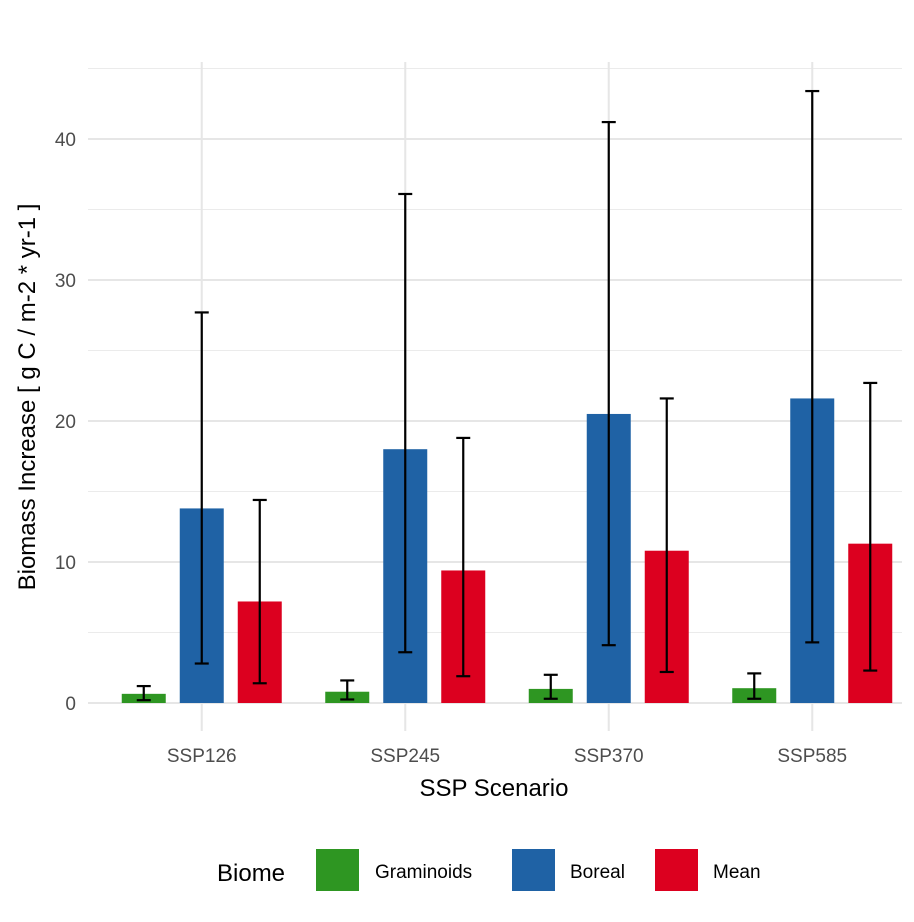  What do you see at coordinates (65, 140) in the screenshot?
I see `y-tick-label: 40` at bounding box center [65, 140].